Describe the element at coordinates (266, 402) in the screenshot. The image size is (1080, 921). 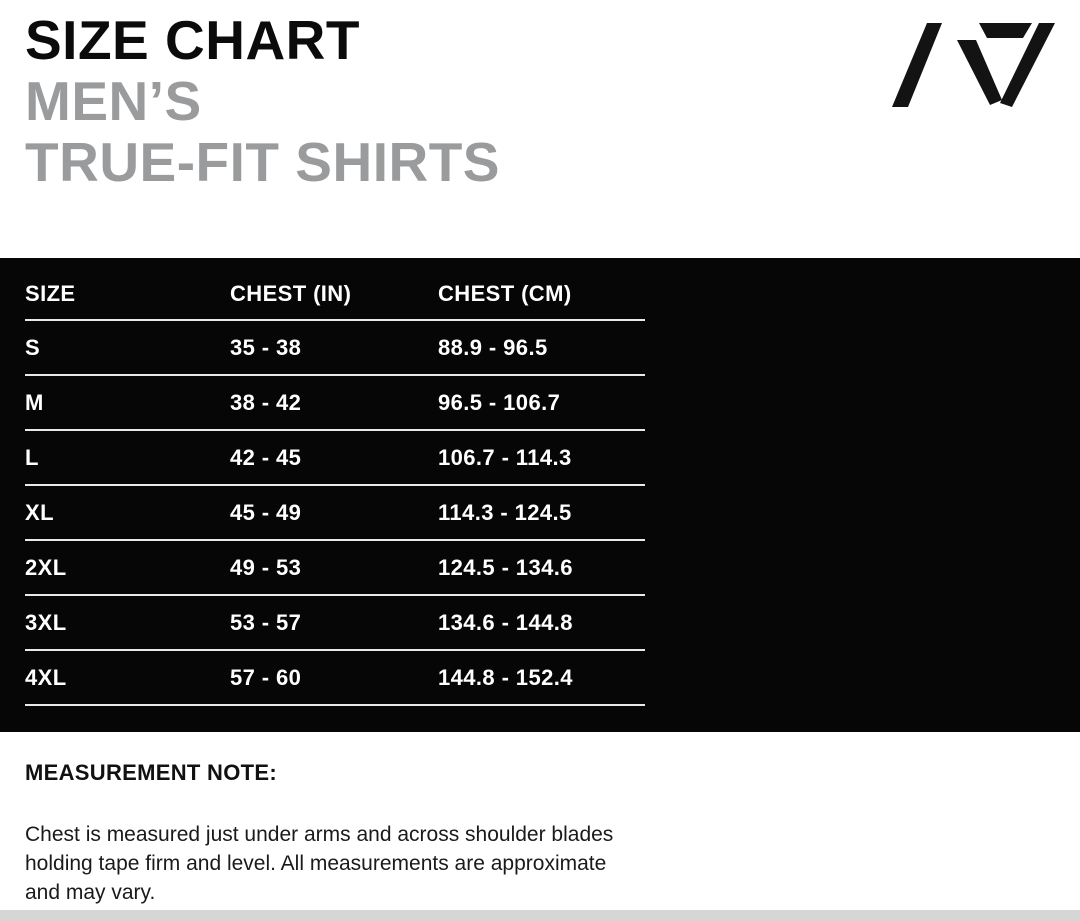
I see `chest-in-value: 38 - 42` at that location.